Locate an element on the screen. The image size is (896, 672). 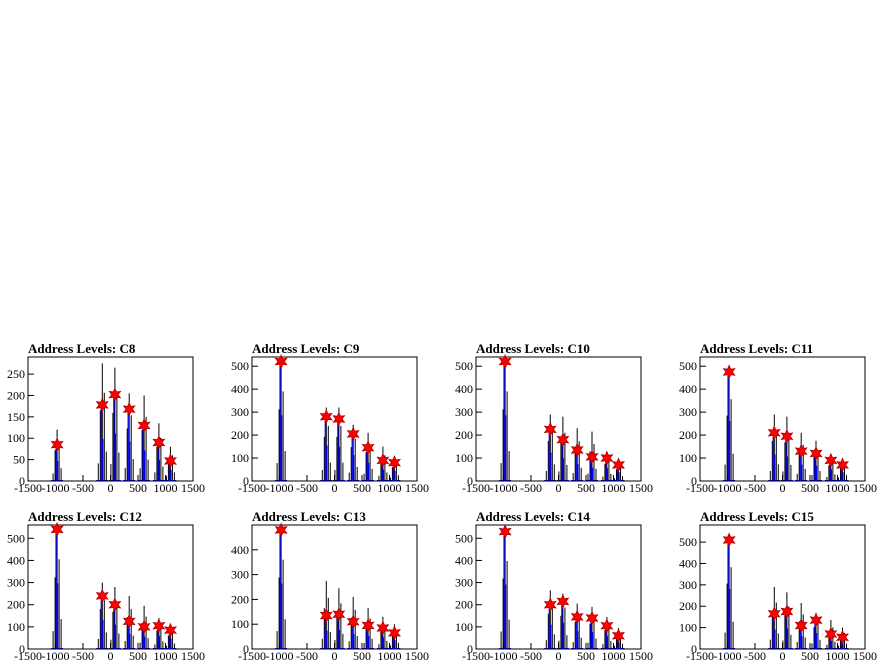
panel-title: Address Levels: C8 is located at coordinates (82, 348).